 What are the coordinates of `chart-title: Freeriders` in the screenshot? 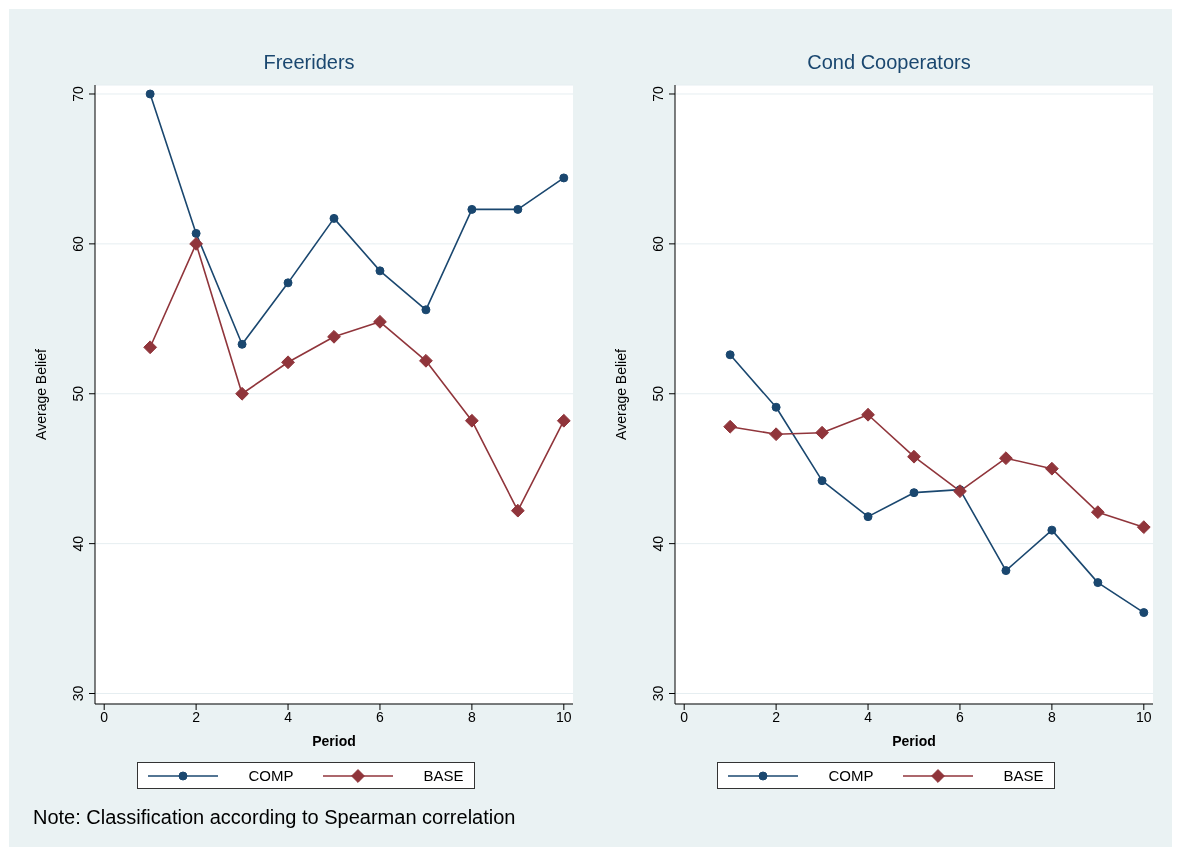 It's located at (309, 63).